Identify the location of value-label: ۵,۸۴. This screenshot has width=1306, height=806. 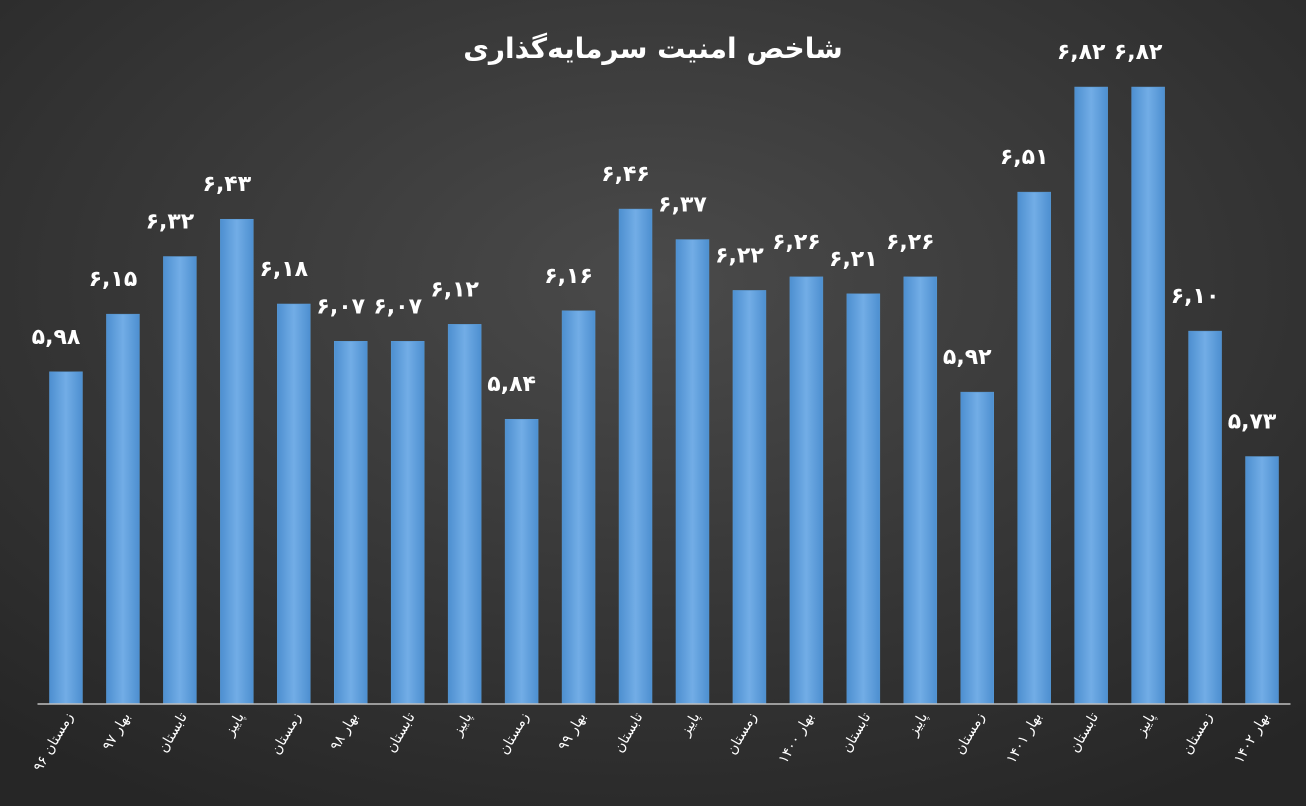
(511, 384).